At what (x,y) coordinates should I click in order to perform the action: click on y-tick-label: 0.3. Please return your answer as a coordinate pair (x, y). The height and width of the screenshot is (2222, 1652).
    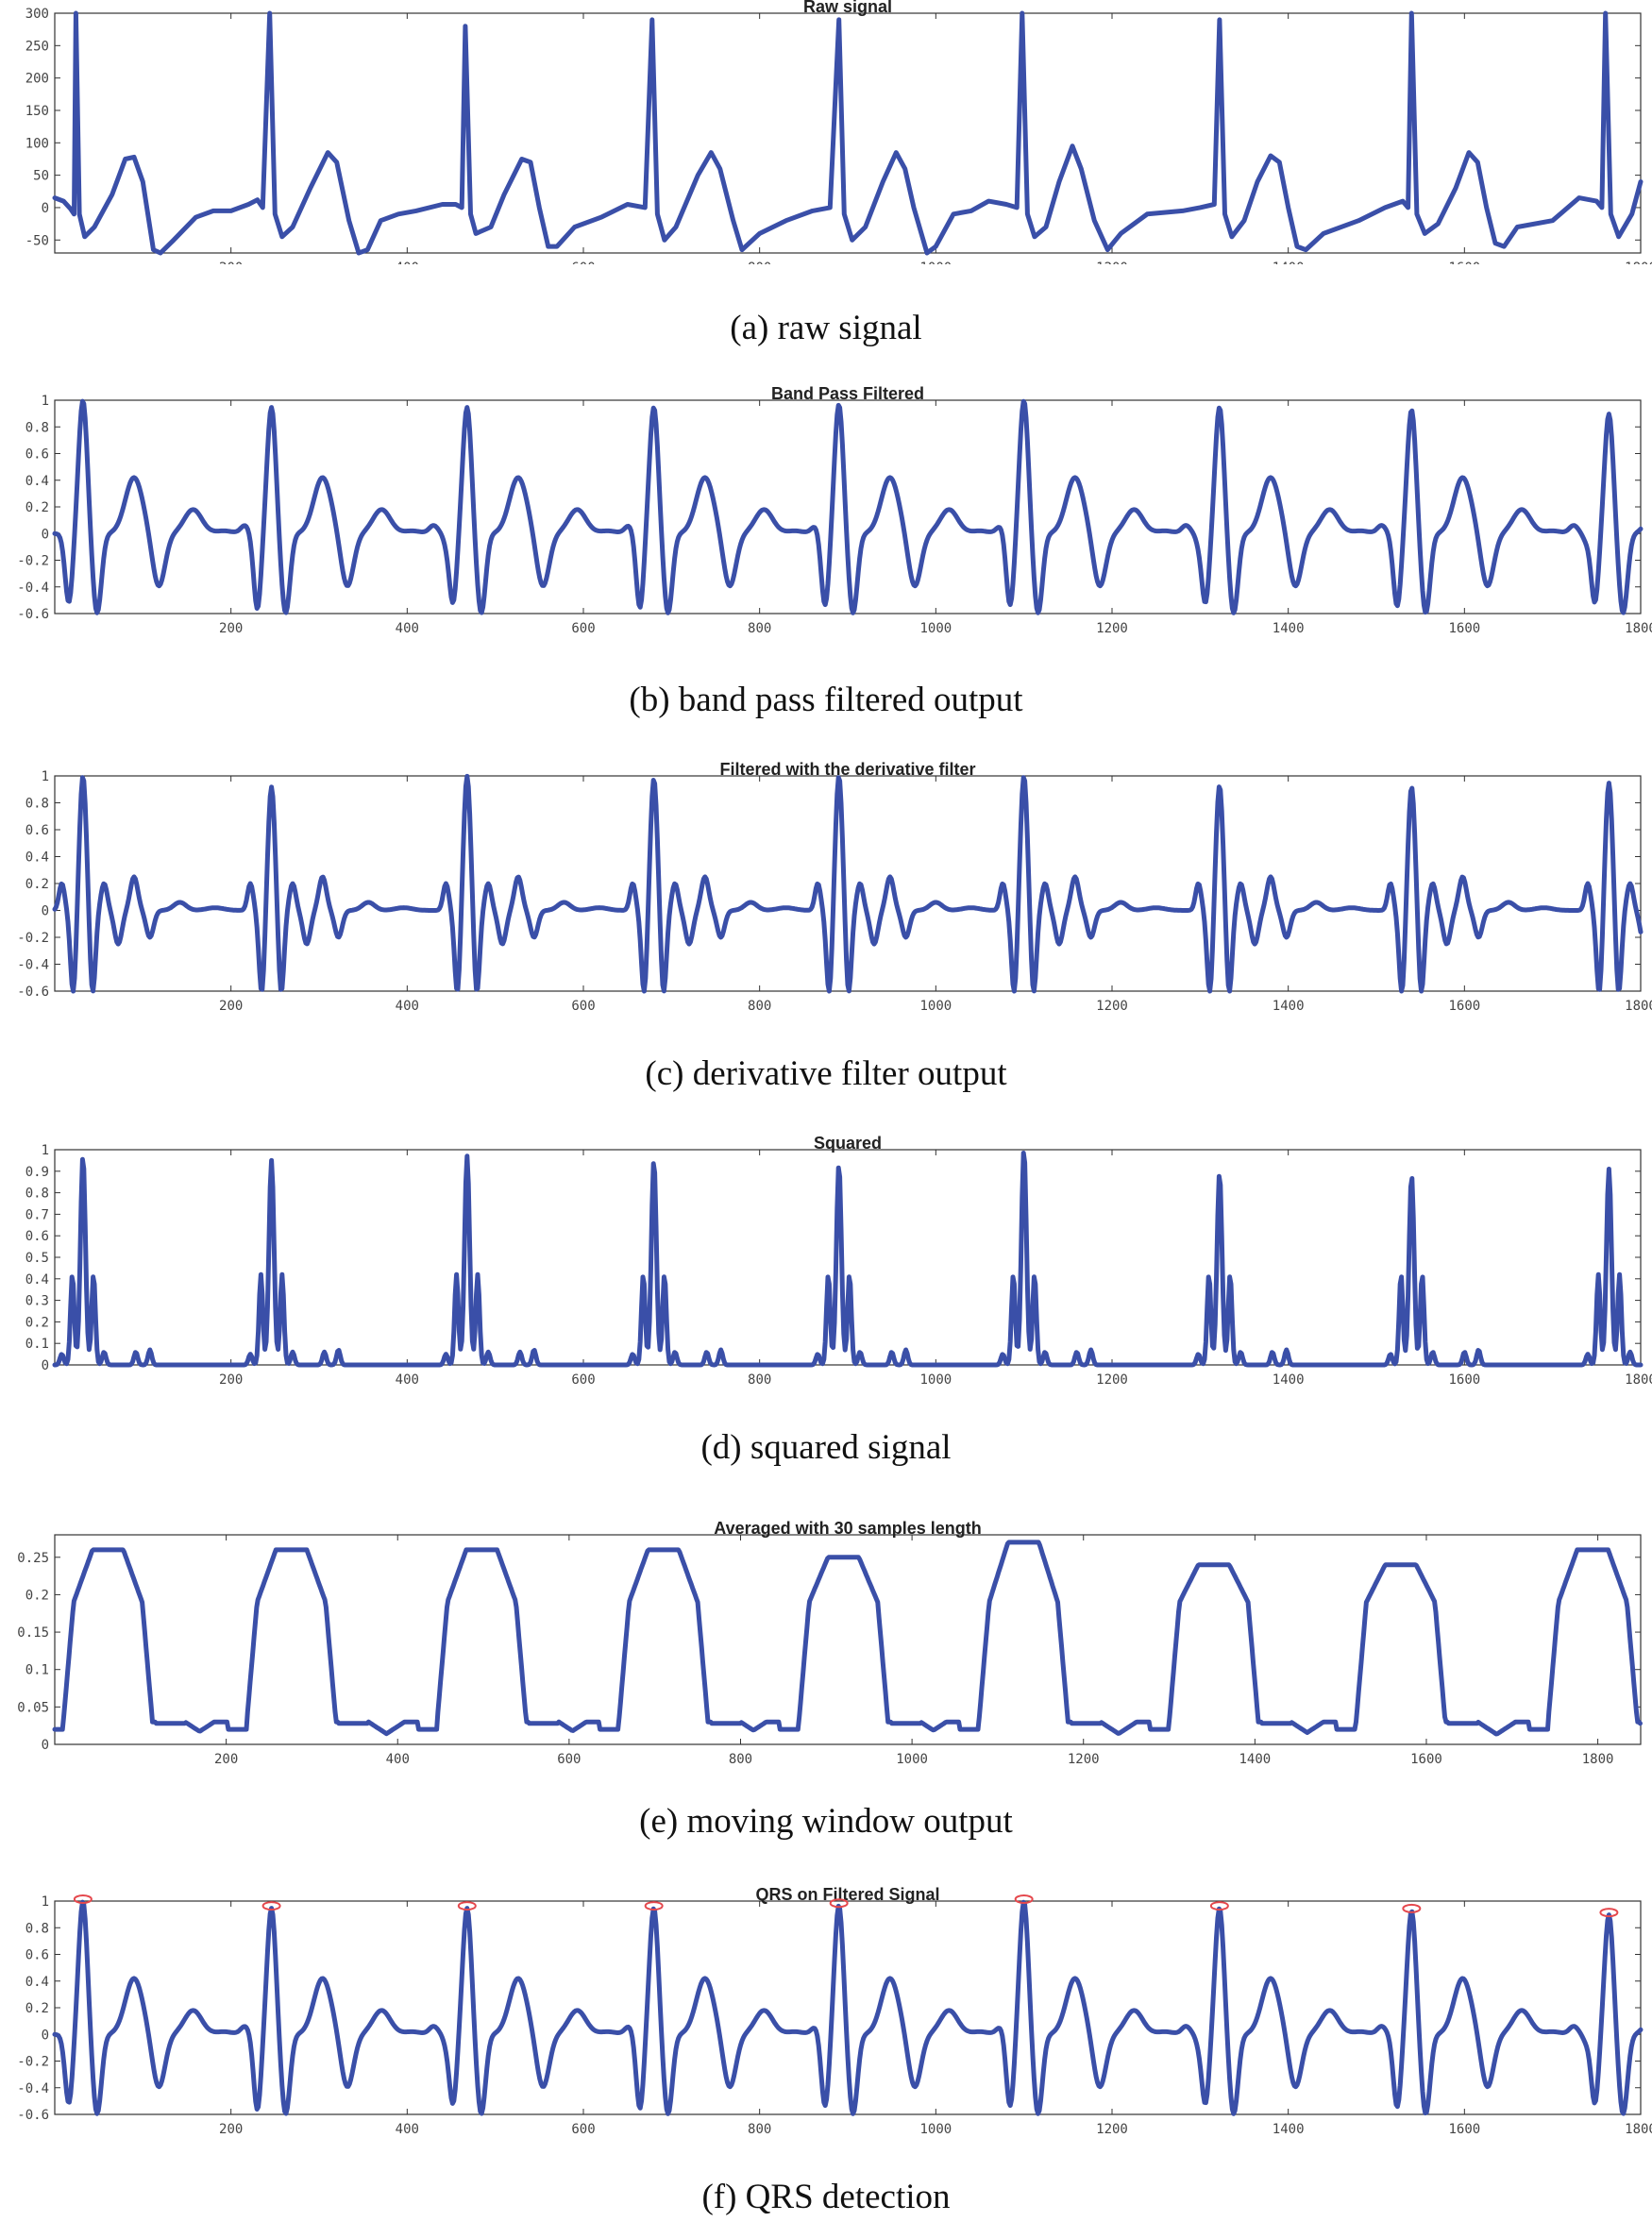
    Looking at the image, I should click on (37, 1301).